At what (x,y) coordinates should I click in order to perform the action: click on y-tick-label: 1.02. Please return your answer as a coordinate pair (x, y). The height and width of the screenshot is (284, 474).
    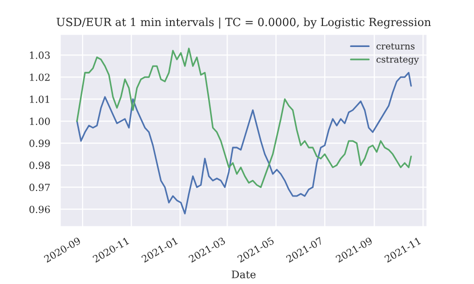
    Looking at the image, I should click on (40, 77).